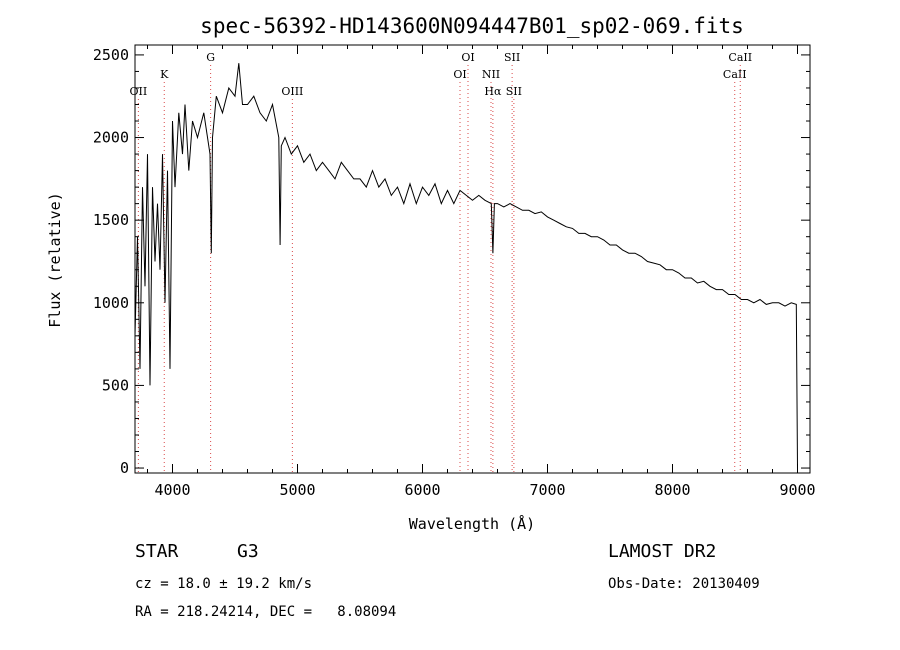 This screenshot has width=900, height=650. What do you see at coordinates (491, 74) in the screenshot?
I see `line-marker-label: NII` at bounding box center [491, 74].